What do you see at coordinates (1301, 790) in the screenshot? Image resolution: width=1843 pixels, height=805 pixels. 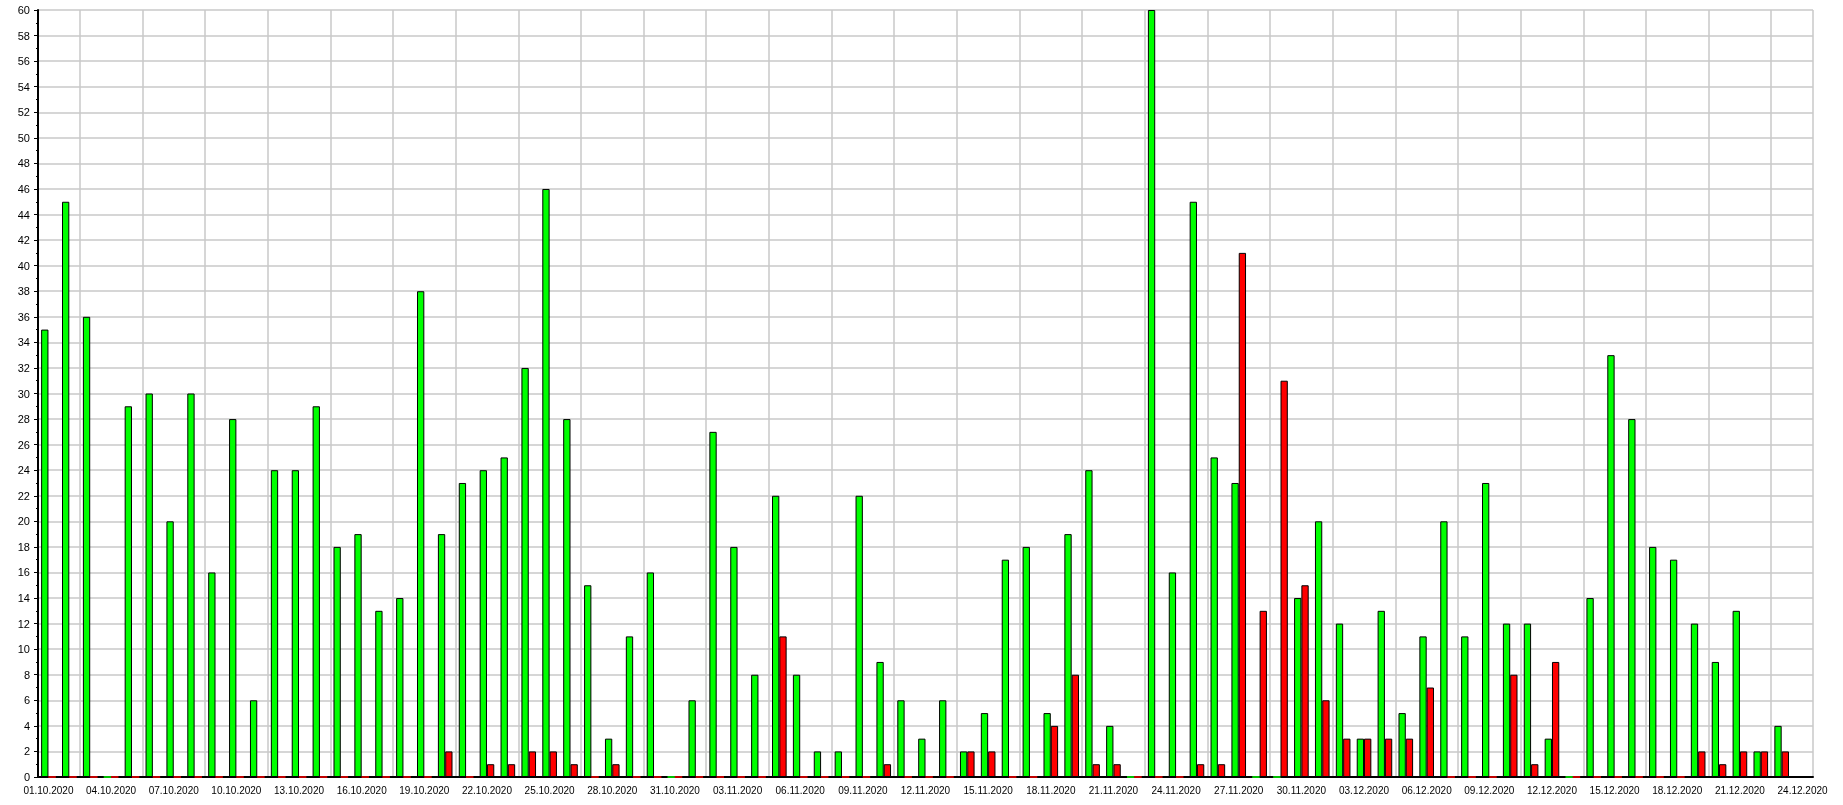 I see `x-tick-label: 30.11.2020` at bounding box center [1301, 790].